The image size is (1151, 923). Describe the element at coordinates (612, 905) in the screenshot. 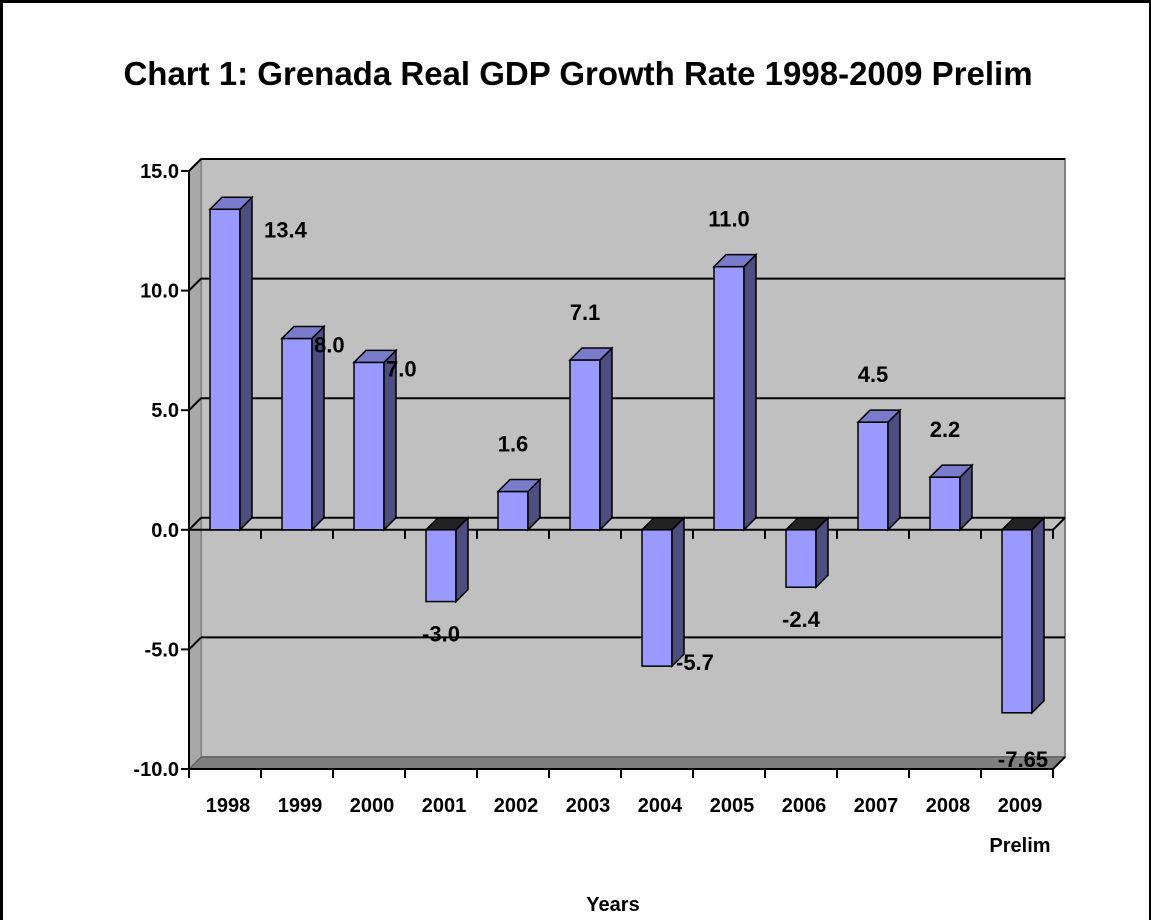

I see `x-axis-title: Years` at that location.